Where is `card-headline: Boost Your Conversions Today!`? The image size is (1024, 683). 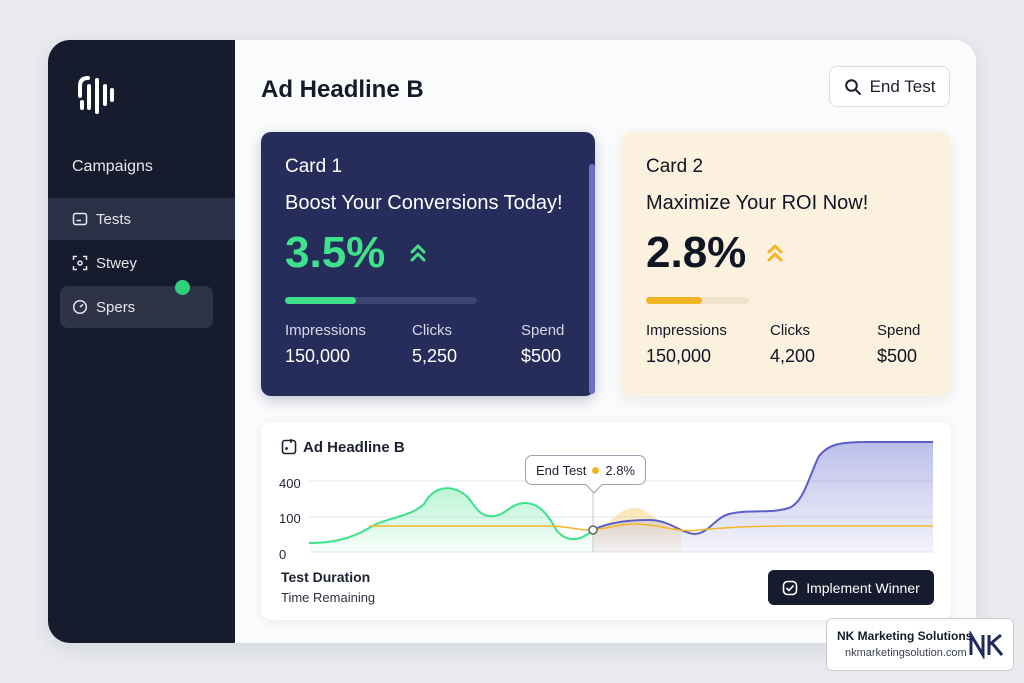 card-headline: Boost Your Conversions Today! is located at coordinates (424, 203).